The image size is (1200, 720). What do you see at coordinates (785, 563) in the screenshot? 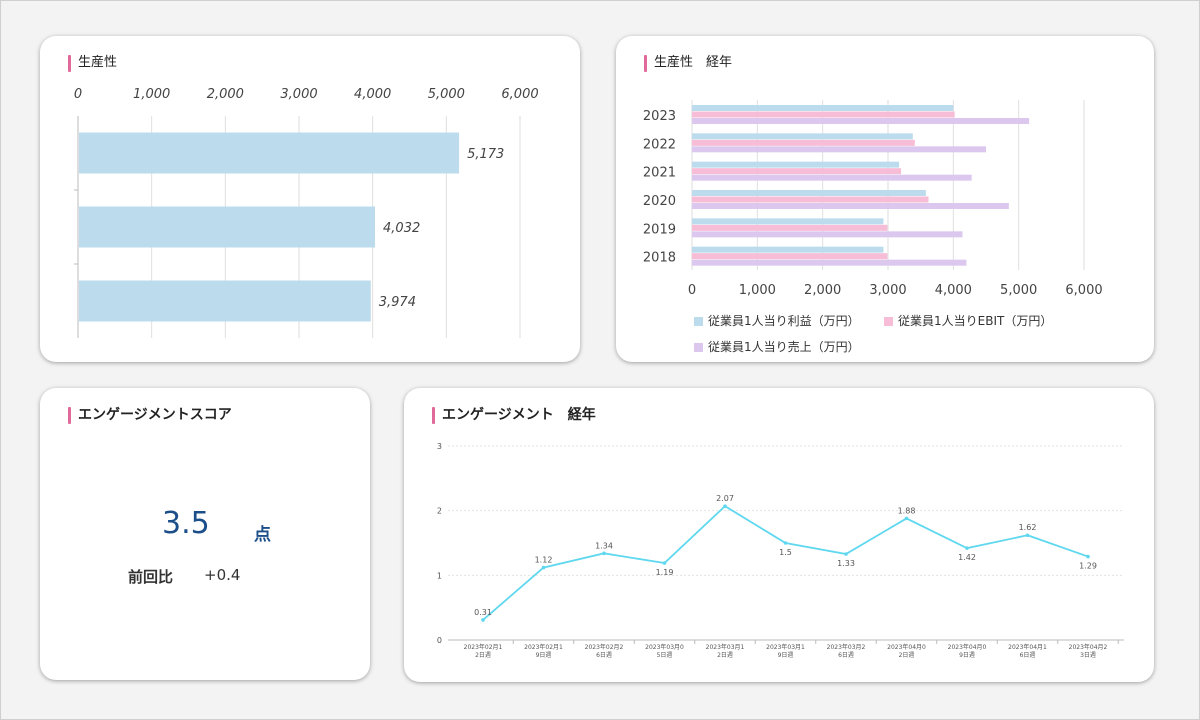
I see `series-line` at bounding box center [785, 563].